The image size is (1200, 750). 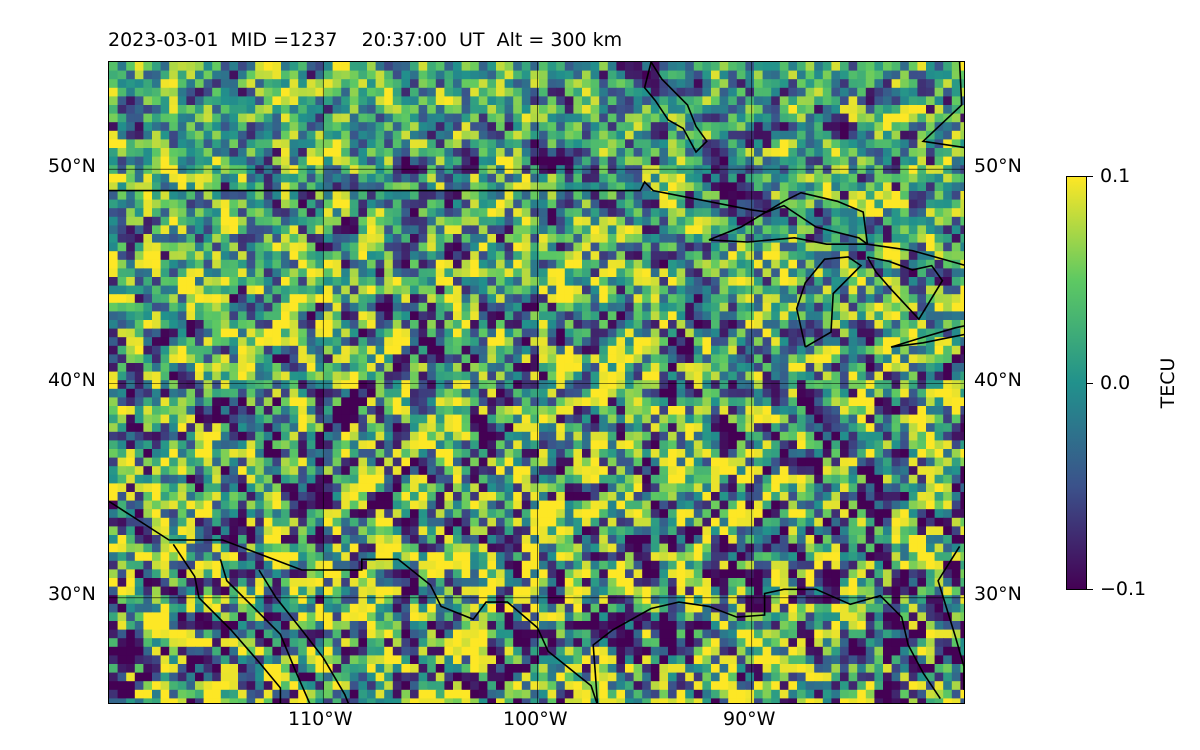 What do you see at coordinates (998, 594) in the screenshot?
I see `lat-tick-right: 30°N` at bounding box center [998, 594].